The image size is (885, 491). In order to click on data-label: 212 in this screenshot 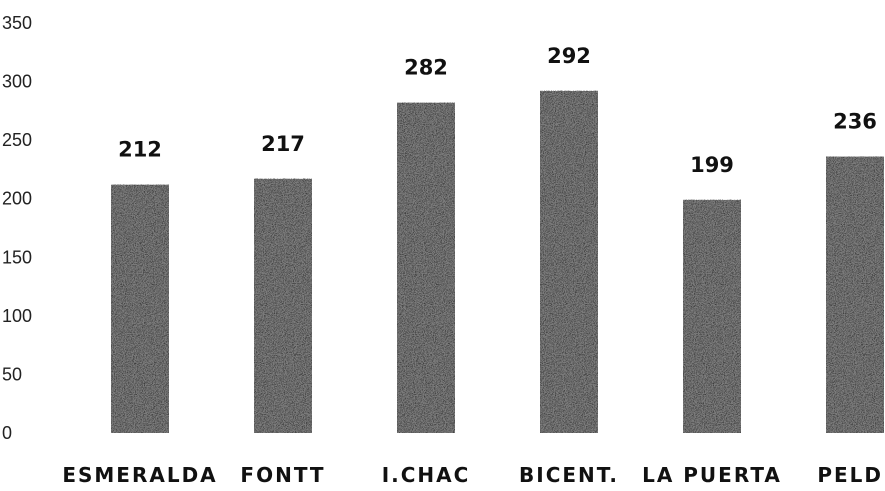, I will do `click(140, 150)`.